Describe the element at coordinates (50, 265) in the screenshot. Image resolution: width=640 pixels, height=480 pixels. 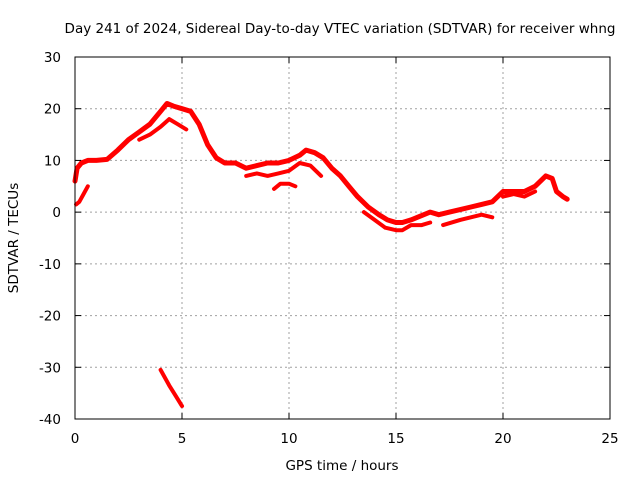
I see `y-tick-label: -10` at that location.